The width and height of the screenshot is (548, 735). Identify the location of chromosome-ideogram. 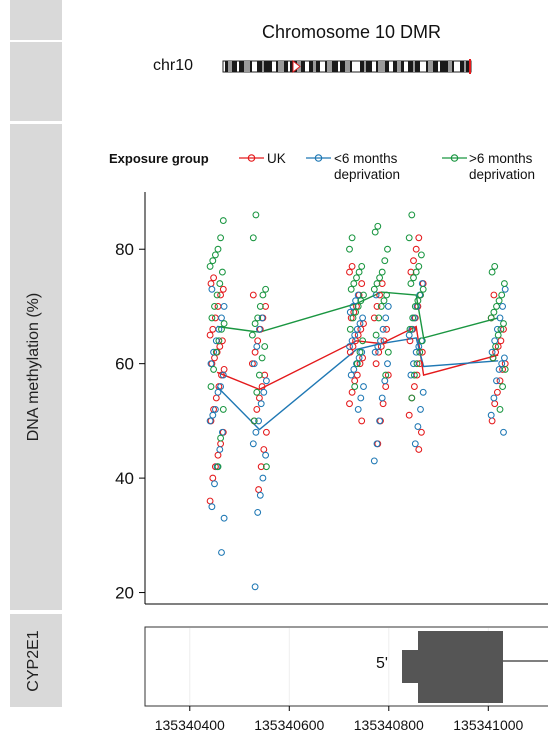
(347, 66).